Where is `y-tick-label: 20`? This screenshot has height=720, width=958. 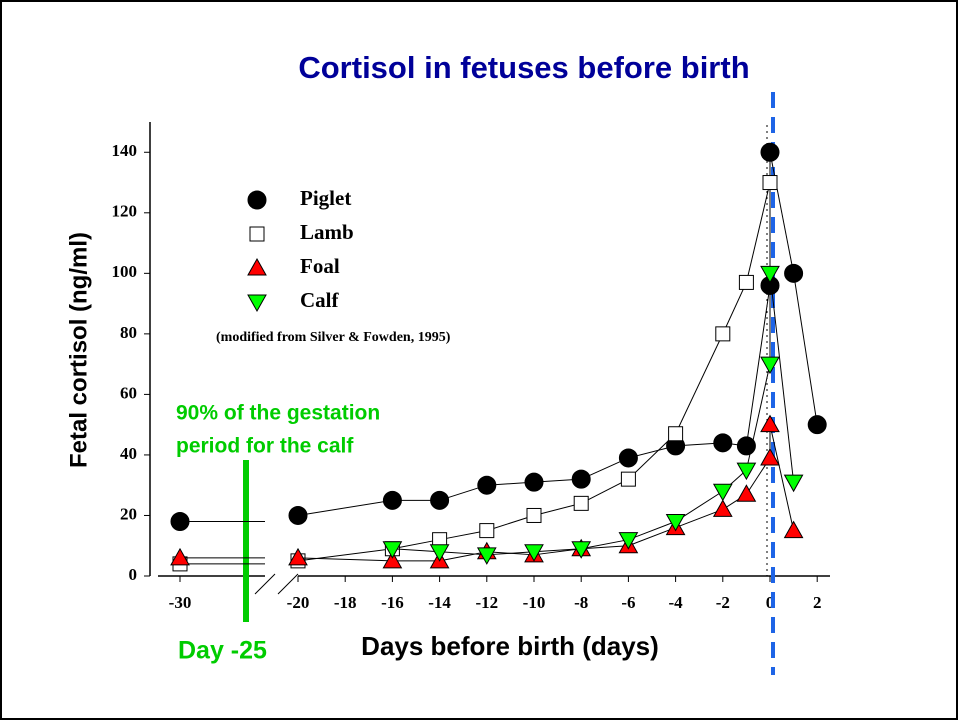 y-tick-label: 20 is located at coordinates (128, 513).